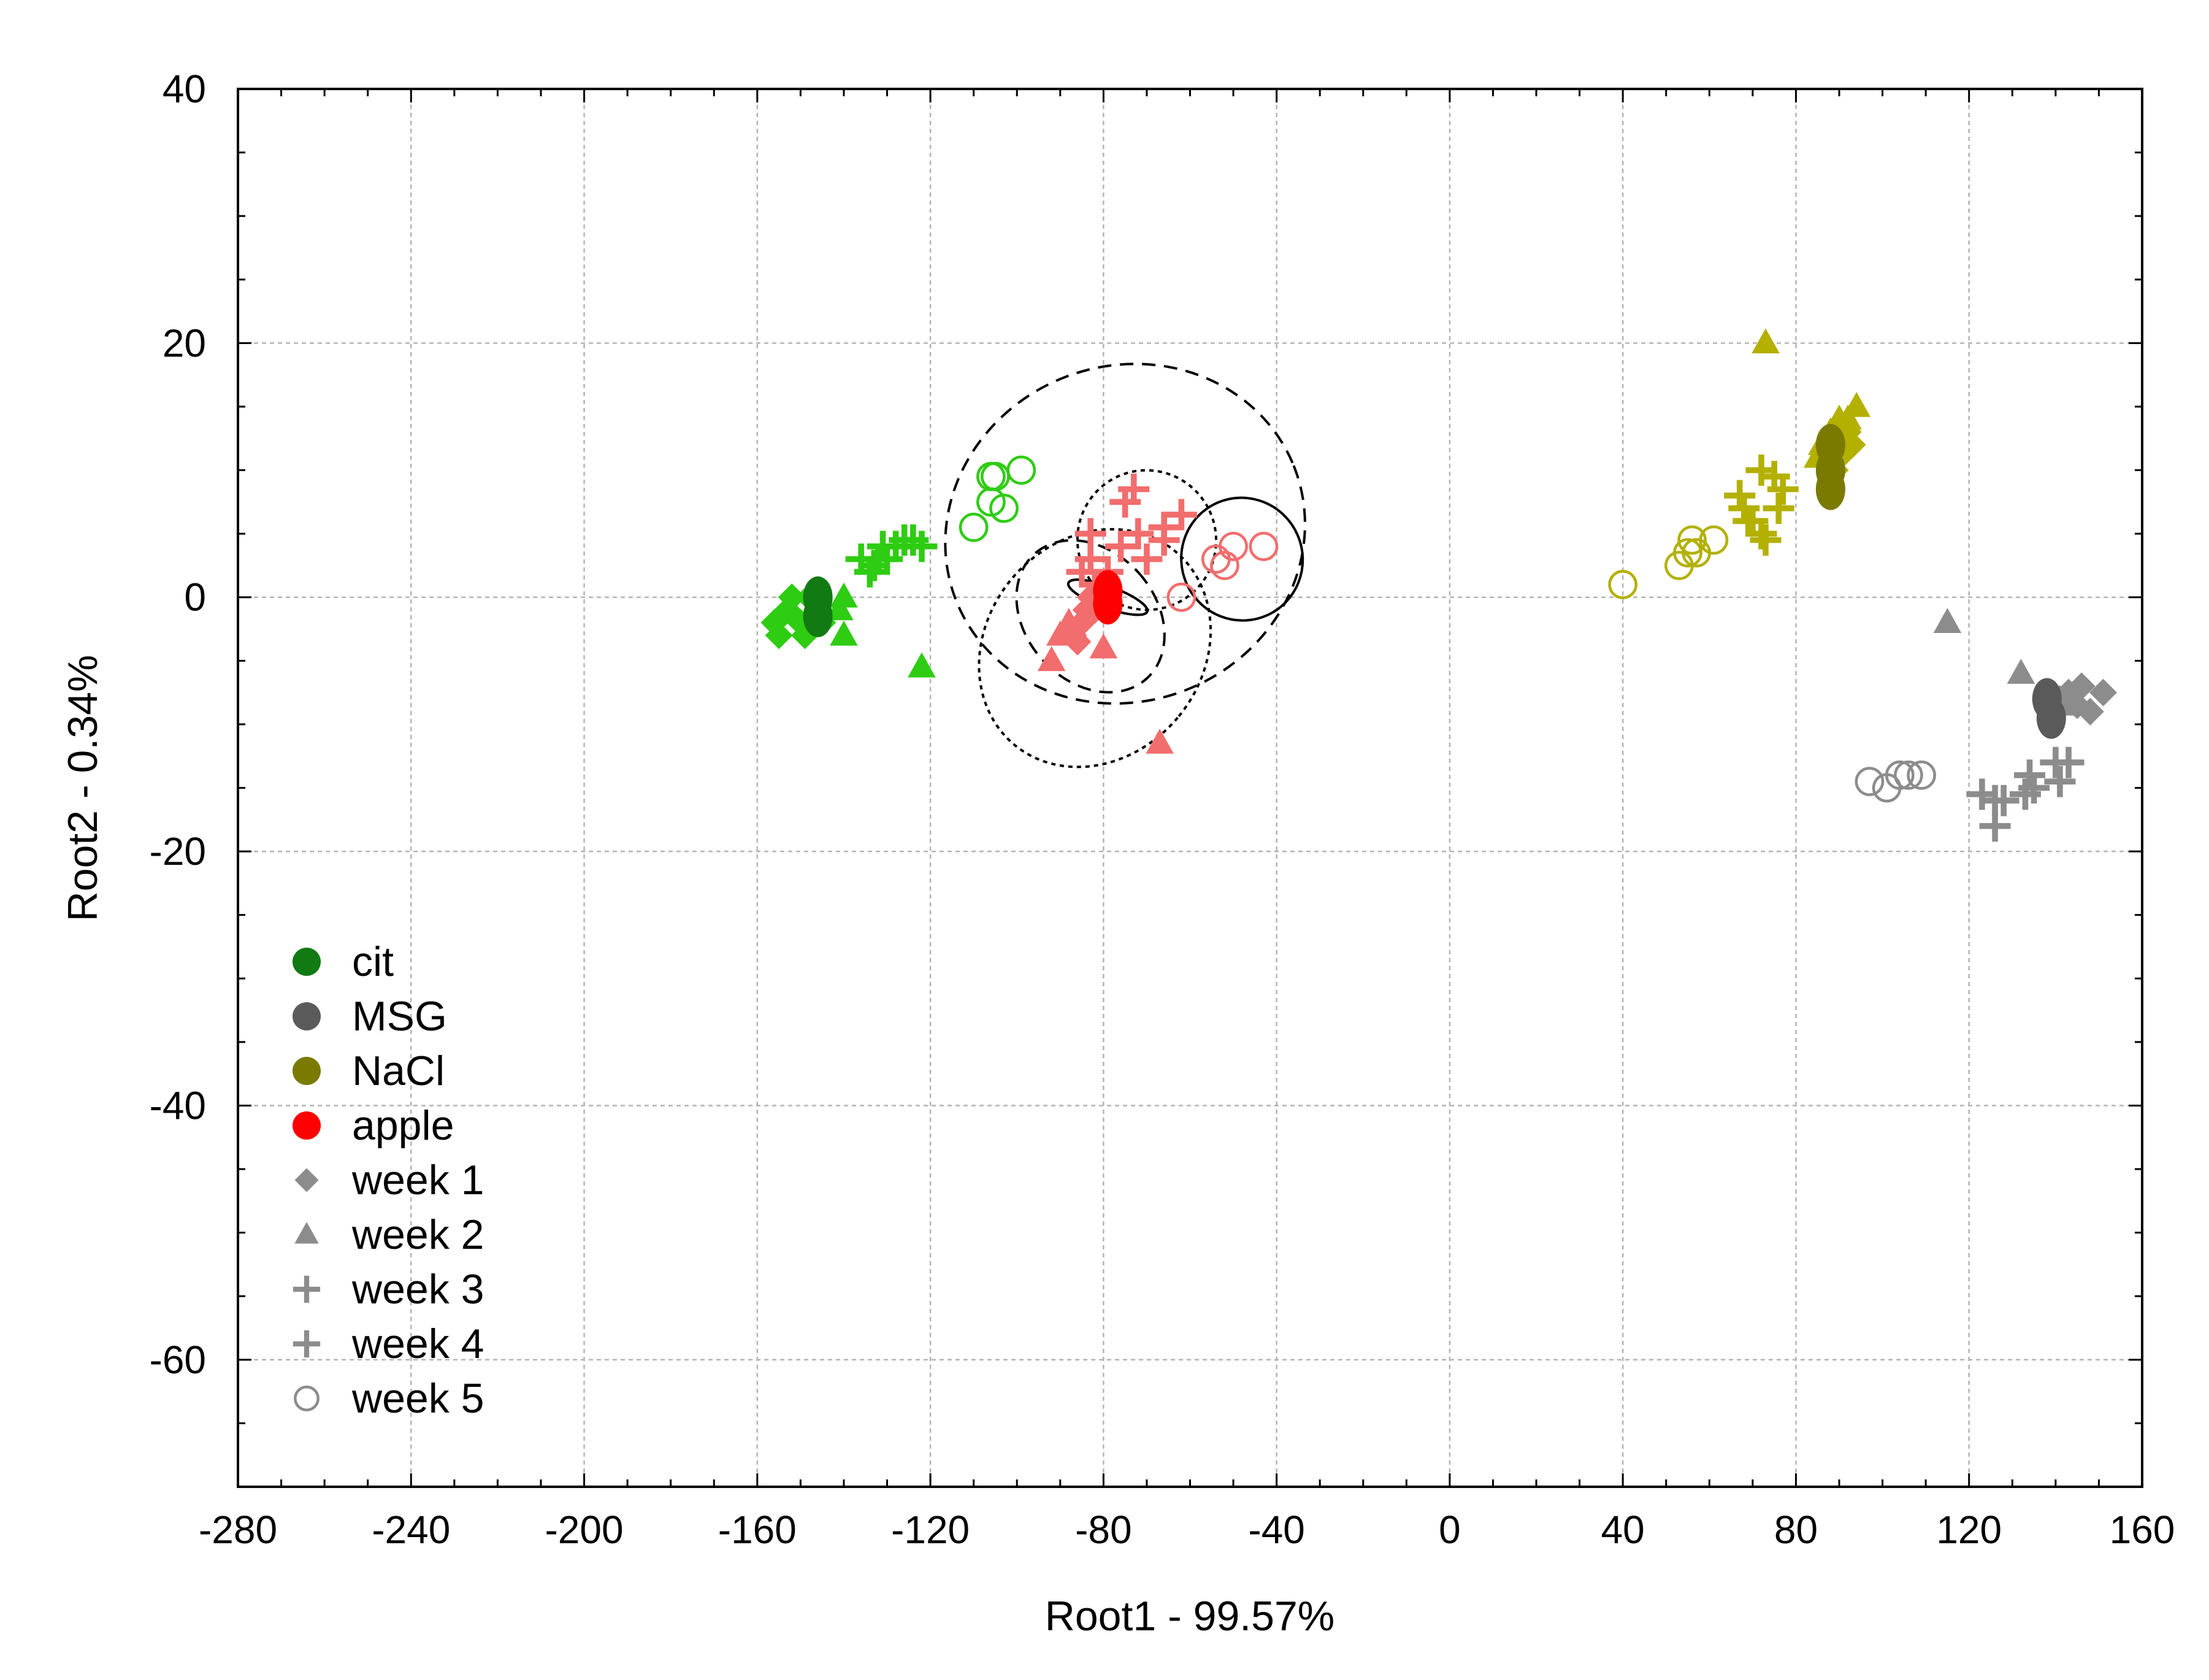  Describe the element at coordinates (1796, 1530) in the screenshot. I see `x-tick-label: 80` at that location.